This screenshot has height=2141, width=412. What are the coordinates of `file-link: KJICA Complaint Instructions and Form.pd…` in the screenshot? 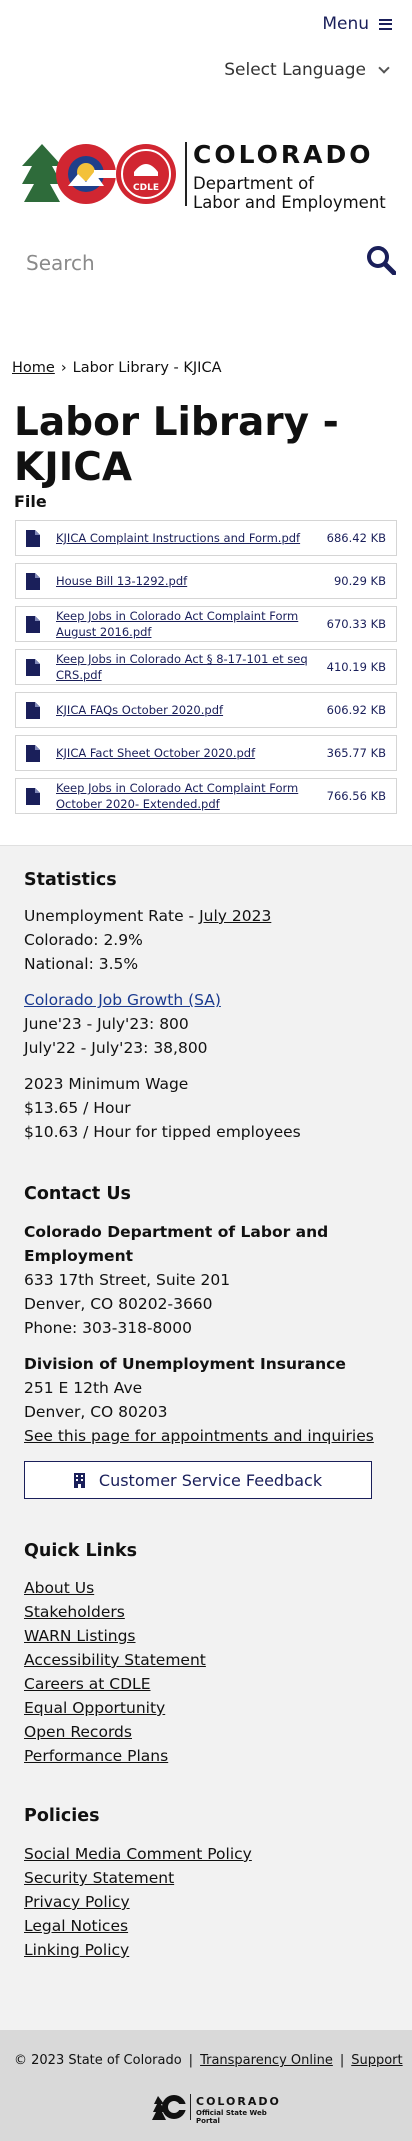 It's located at (178, 538).